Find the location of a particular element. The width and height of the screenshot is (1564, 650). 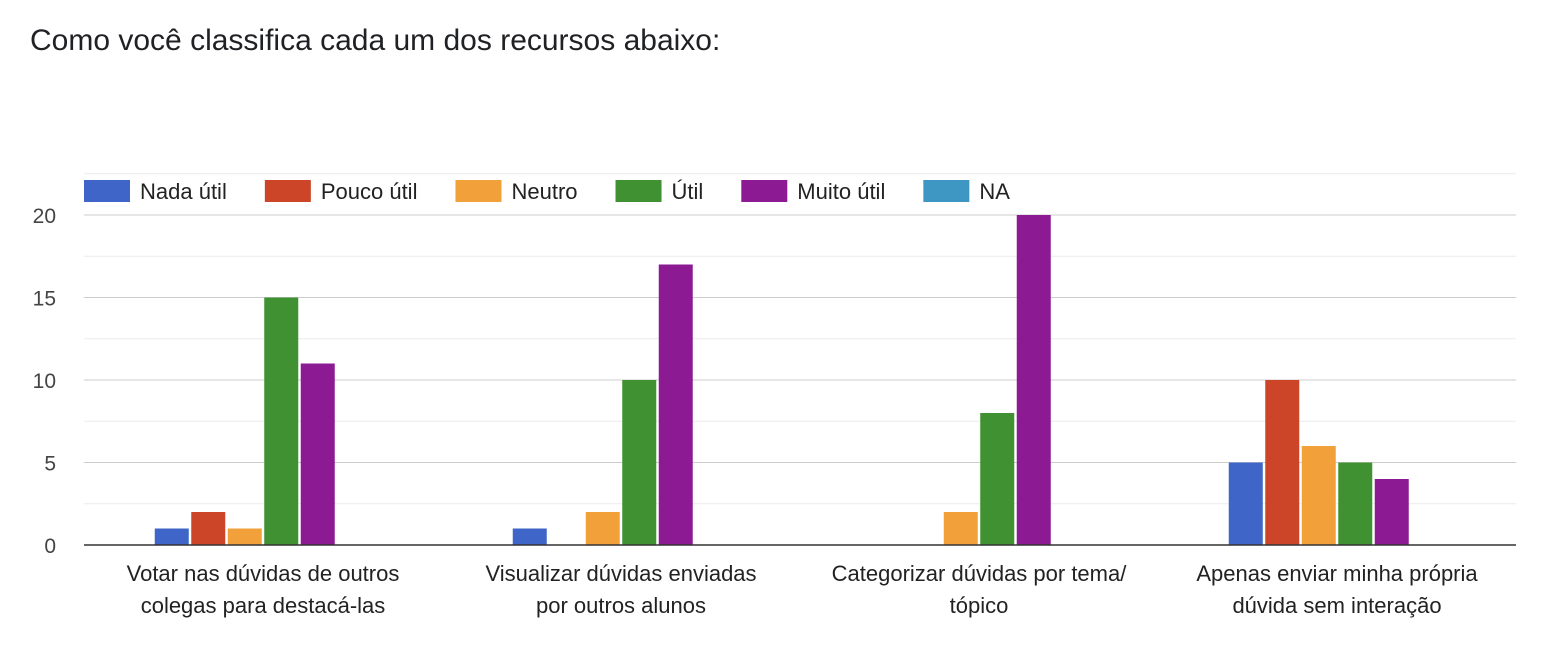

legend-label: Útil is located at coordinates (688, 191).